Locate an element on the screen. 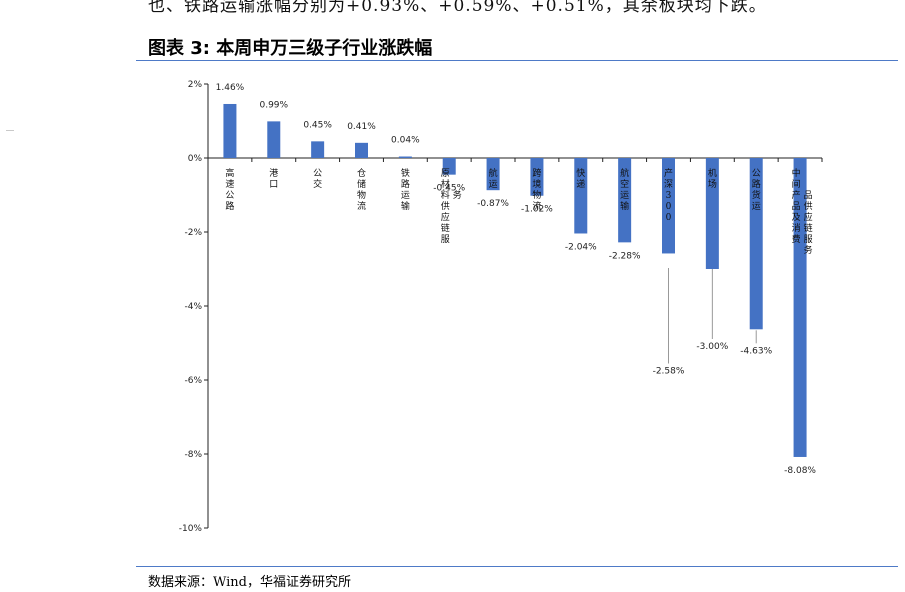  category-label-char: 原 is located at coordinates (445, 173).